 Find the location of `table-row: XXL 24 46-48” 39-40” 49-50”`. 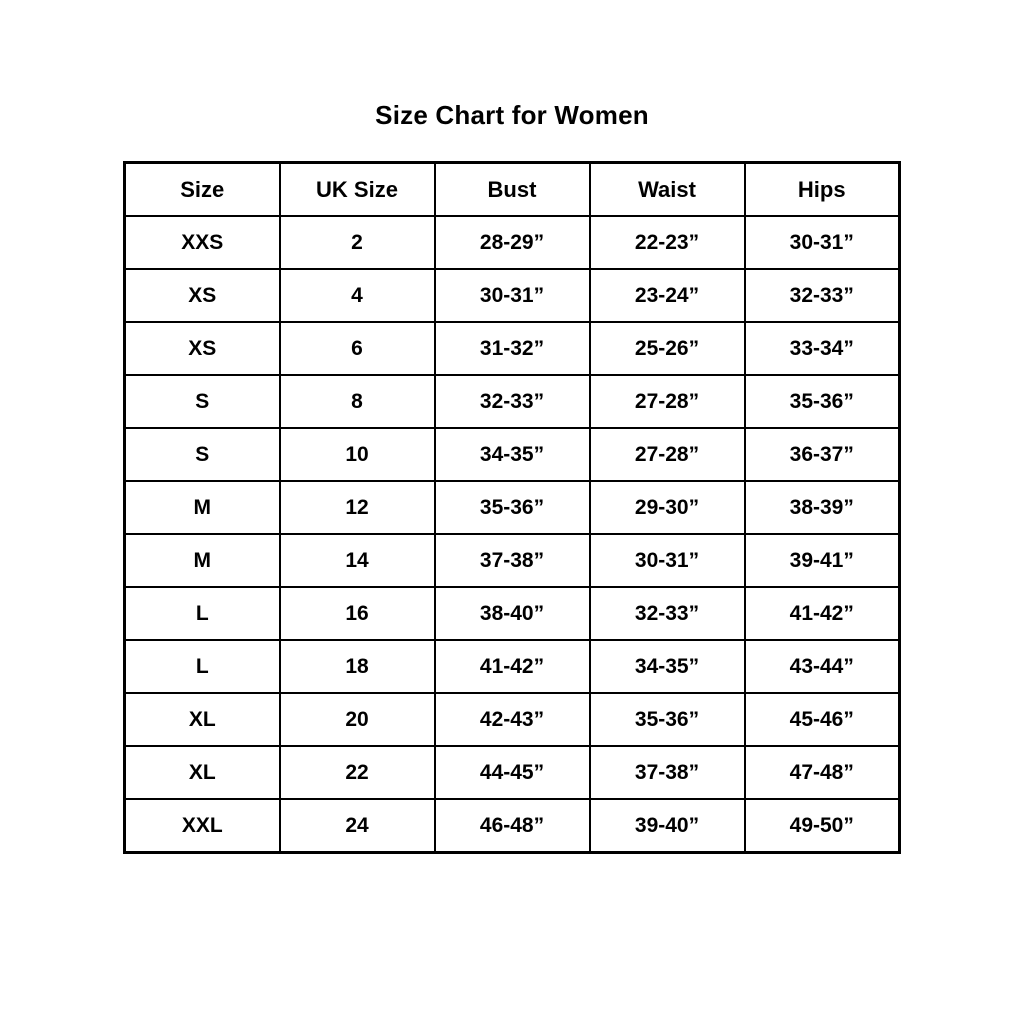

table-row: XXL 24 46-48” 39-40” 49-50” is located at coordinates (512, 826).